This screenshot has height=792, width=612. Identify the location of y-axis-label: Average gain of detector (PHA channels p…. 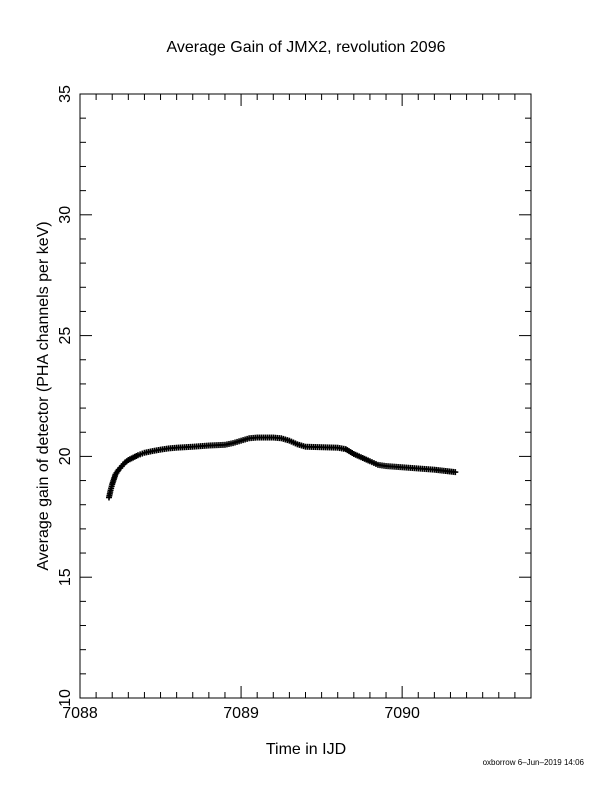
(43, 395).